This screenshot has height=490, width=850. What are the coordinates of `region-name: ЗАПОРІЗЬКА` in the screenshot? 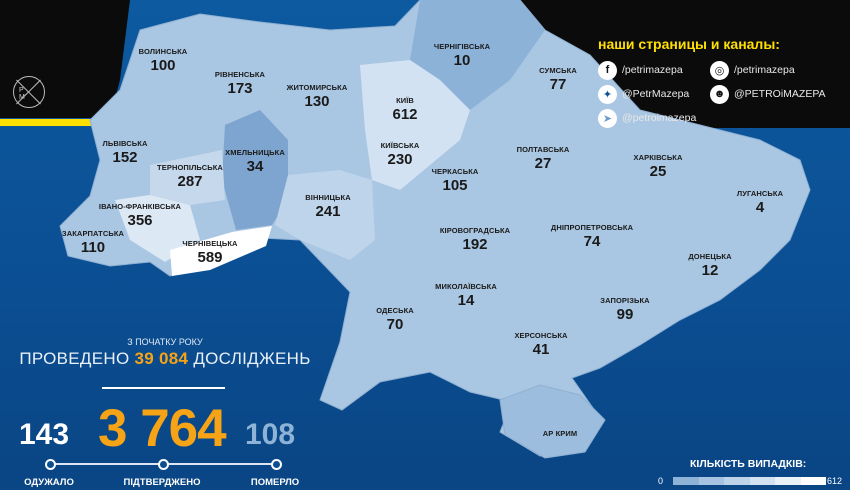 It's located at (625, 300).